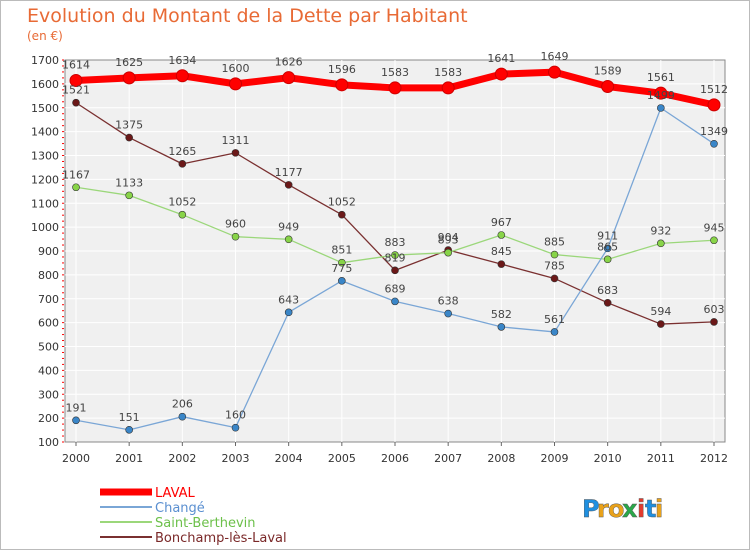 The height and width of the screenshot is (550, 750). I want to click on y-tick-label: 500, so click(48, 347).